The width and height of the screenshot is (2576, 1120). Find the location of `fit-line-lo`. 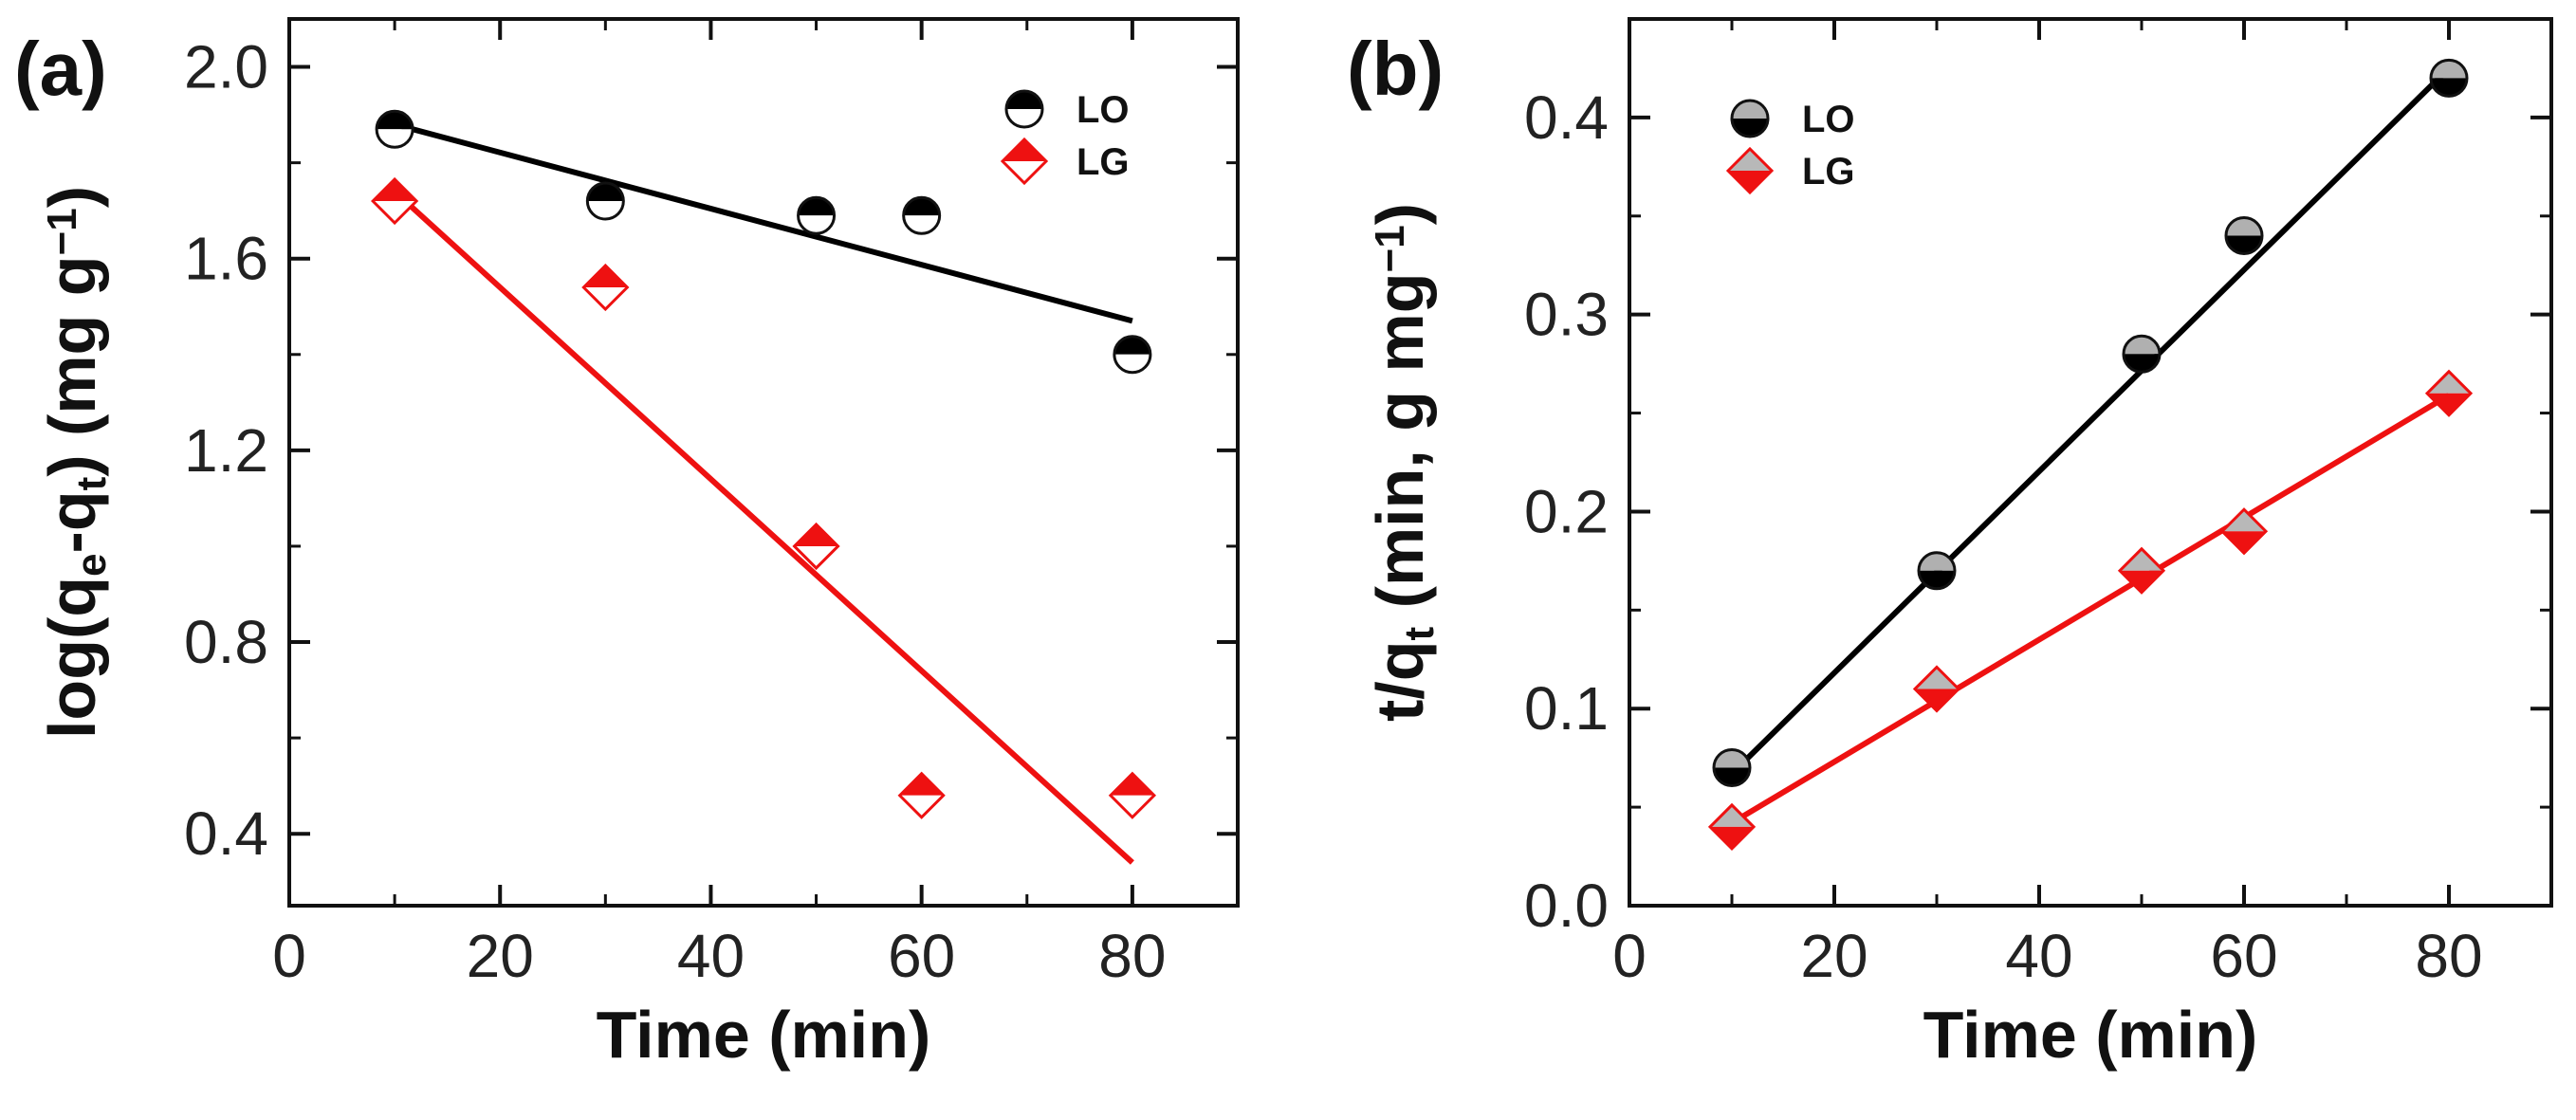

fit-line-lo is located at coordinates (763, 222).